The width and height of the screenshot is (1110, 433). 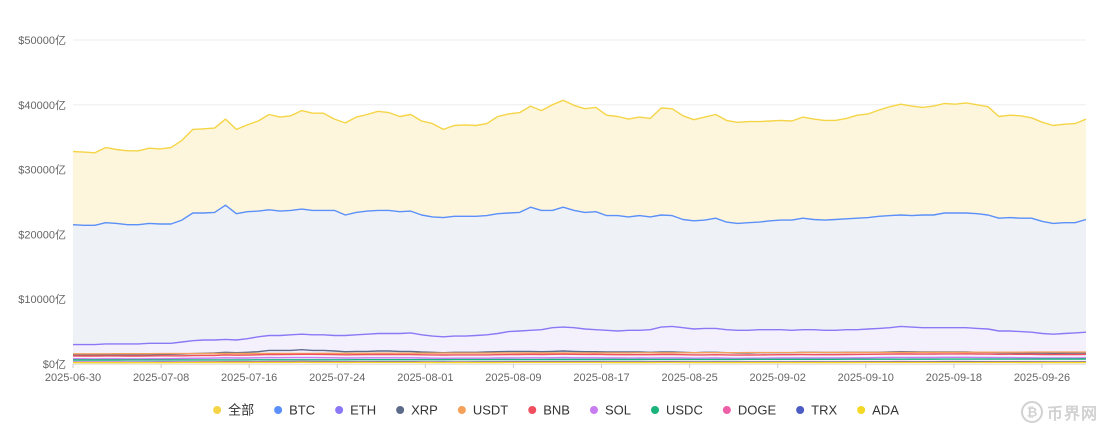 I want to click on y-tick-label: $30000亿, so click(x=42, y=170).